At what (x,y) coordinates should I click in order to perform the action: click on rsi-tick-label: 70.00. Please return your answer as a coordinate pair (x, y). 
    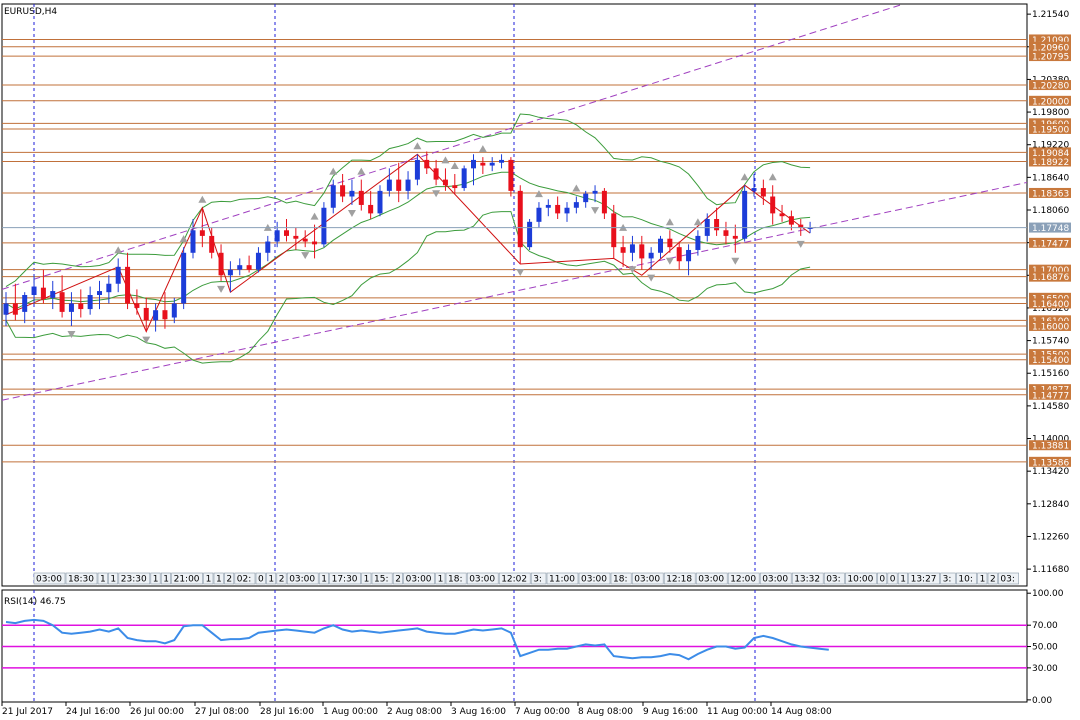
    Looking at the image, I should click on (1045, 626).